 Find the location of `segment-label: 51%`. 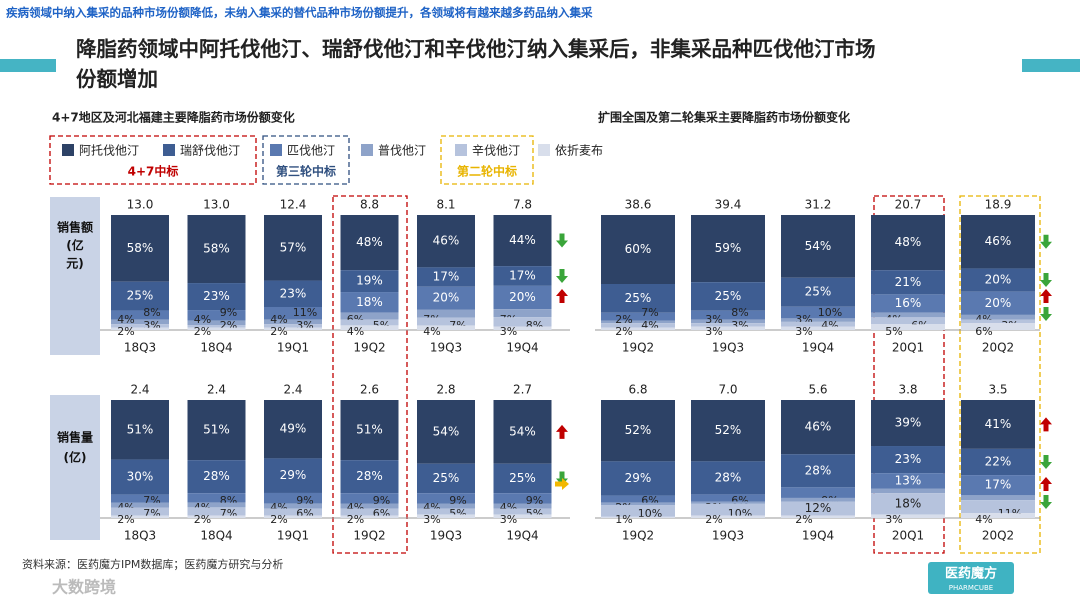

segment-label: 51% is located at coordinates (369, 430).